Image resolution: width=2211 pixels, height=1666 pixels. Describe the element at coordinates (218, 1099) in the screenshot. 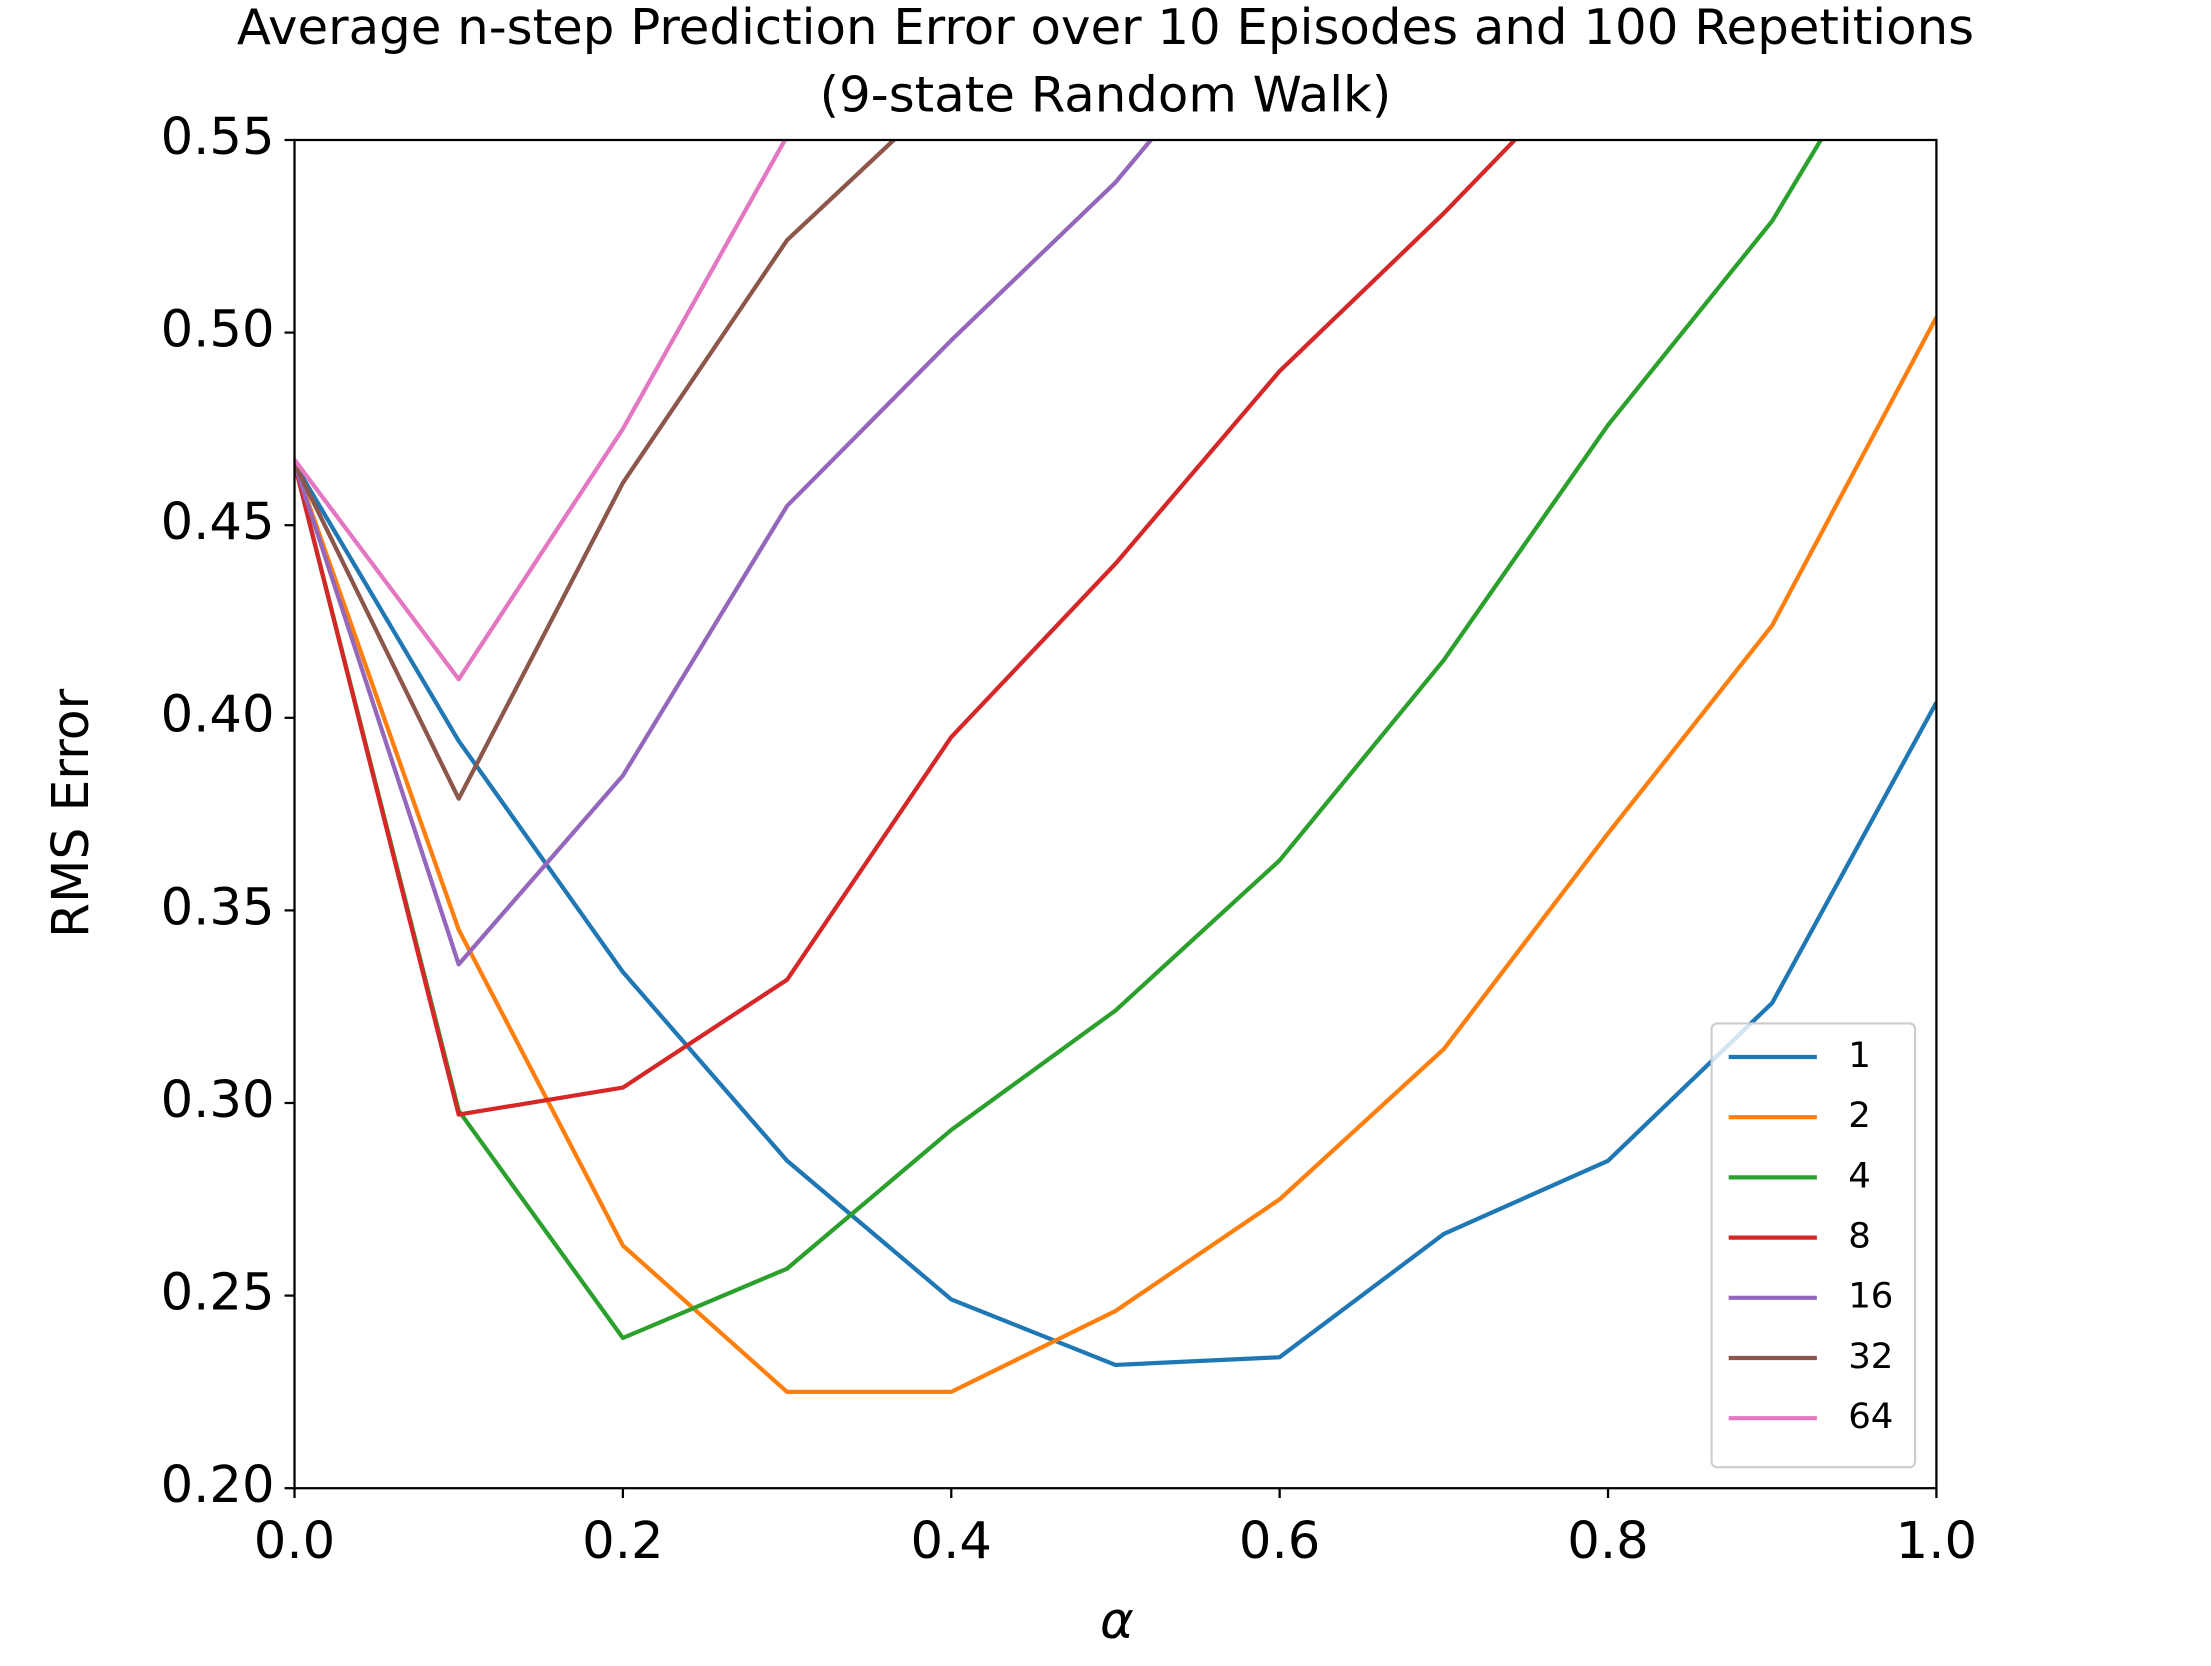

I see `y-tick-label: 0.30` at that location.